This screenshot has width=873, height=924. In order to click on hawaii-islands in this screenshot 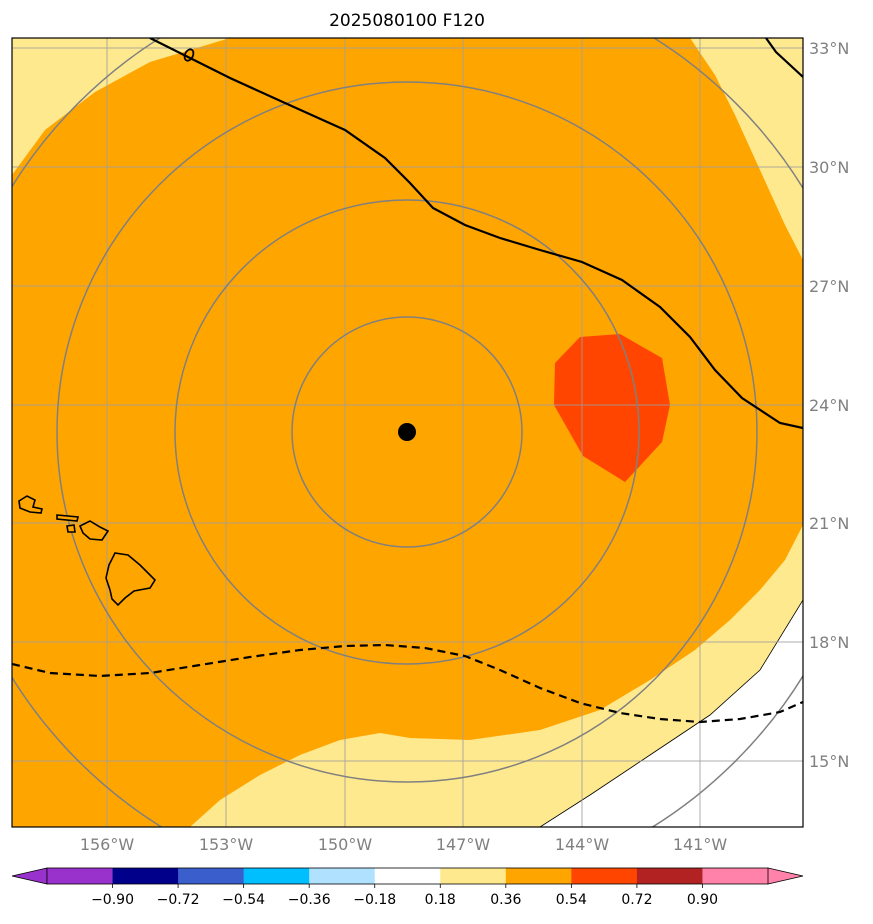, I will do `click(87, 551)`.